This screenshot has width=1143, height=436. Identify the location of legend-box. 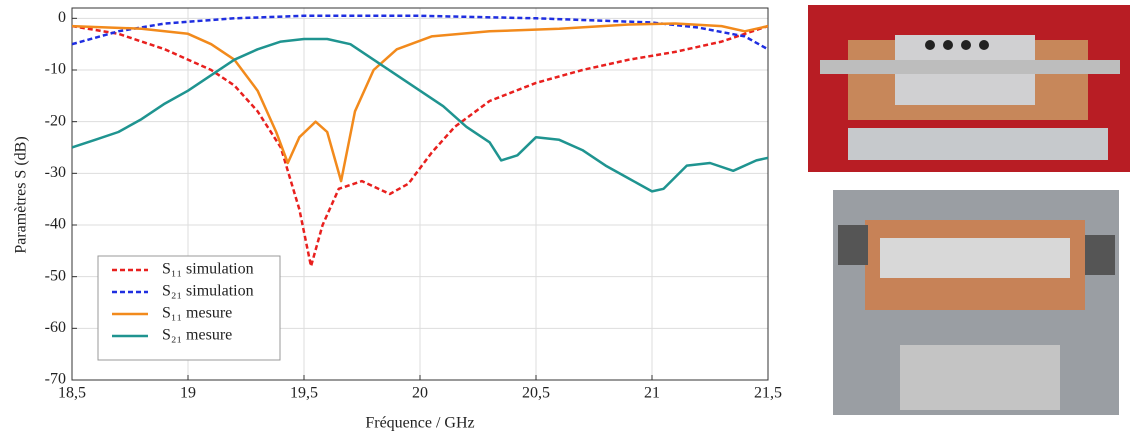
(189, 308).